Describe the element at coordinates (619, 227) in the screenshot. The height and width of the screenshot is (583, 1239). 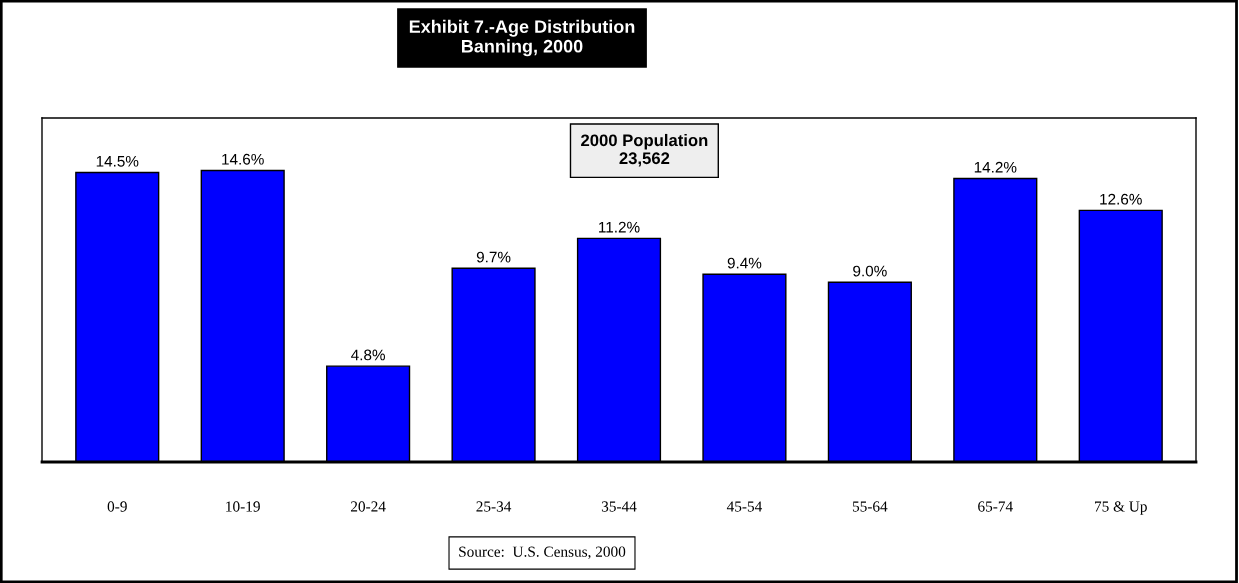
I see `data-label: 11.2%` at that location.